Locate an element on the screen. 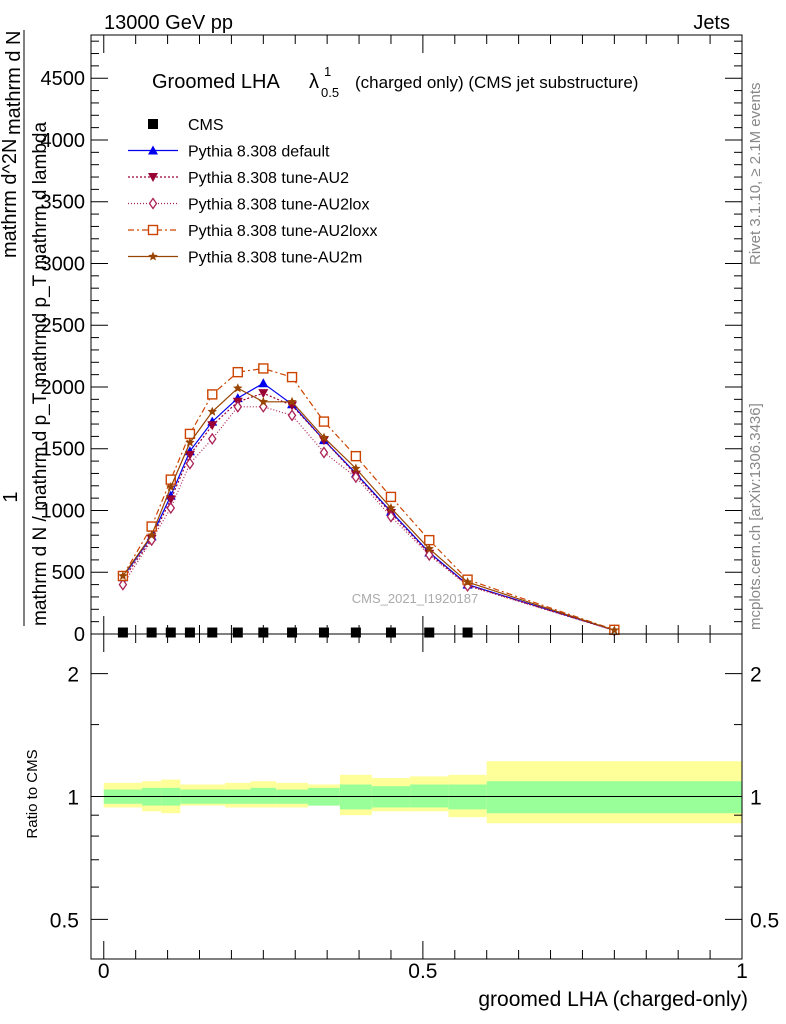 The height and width of the screenshot is (1024, 786). legend-entry: CMS is located at coordinates (186, 125).